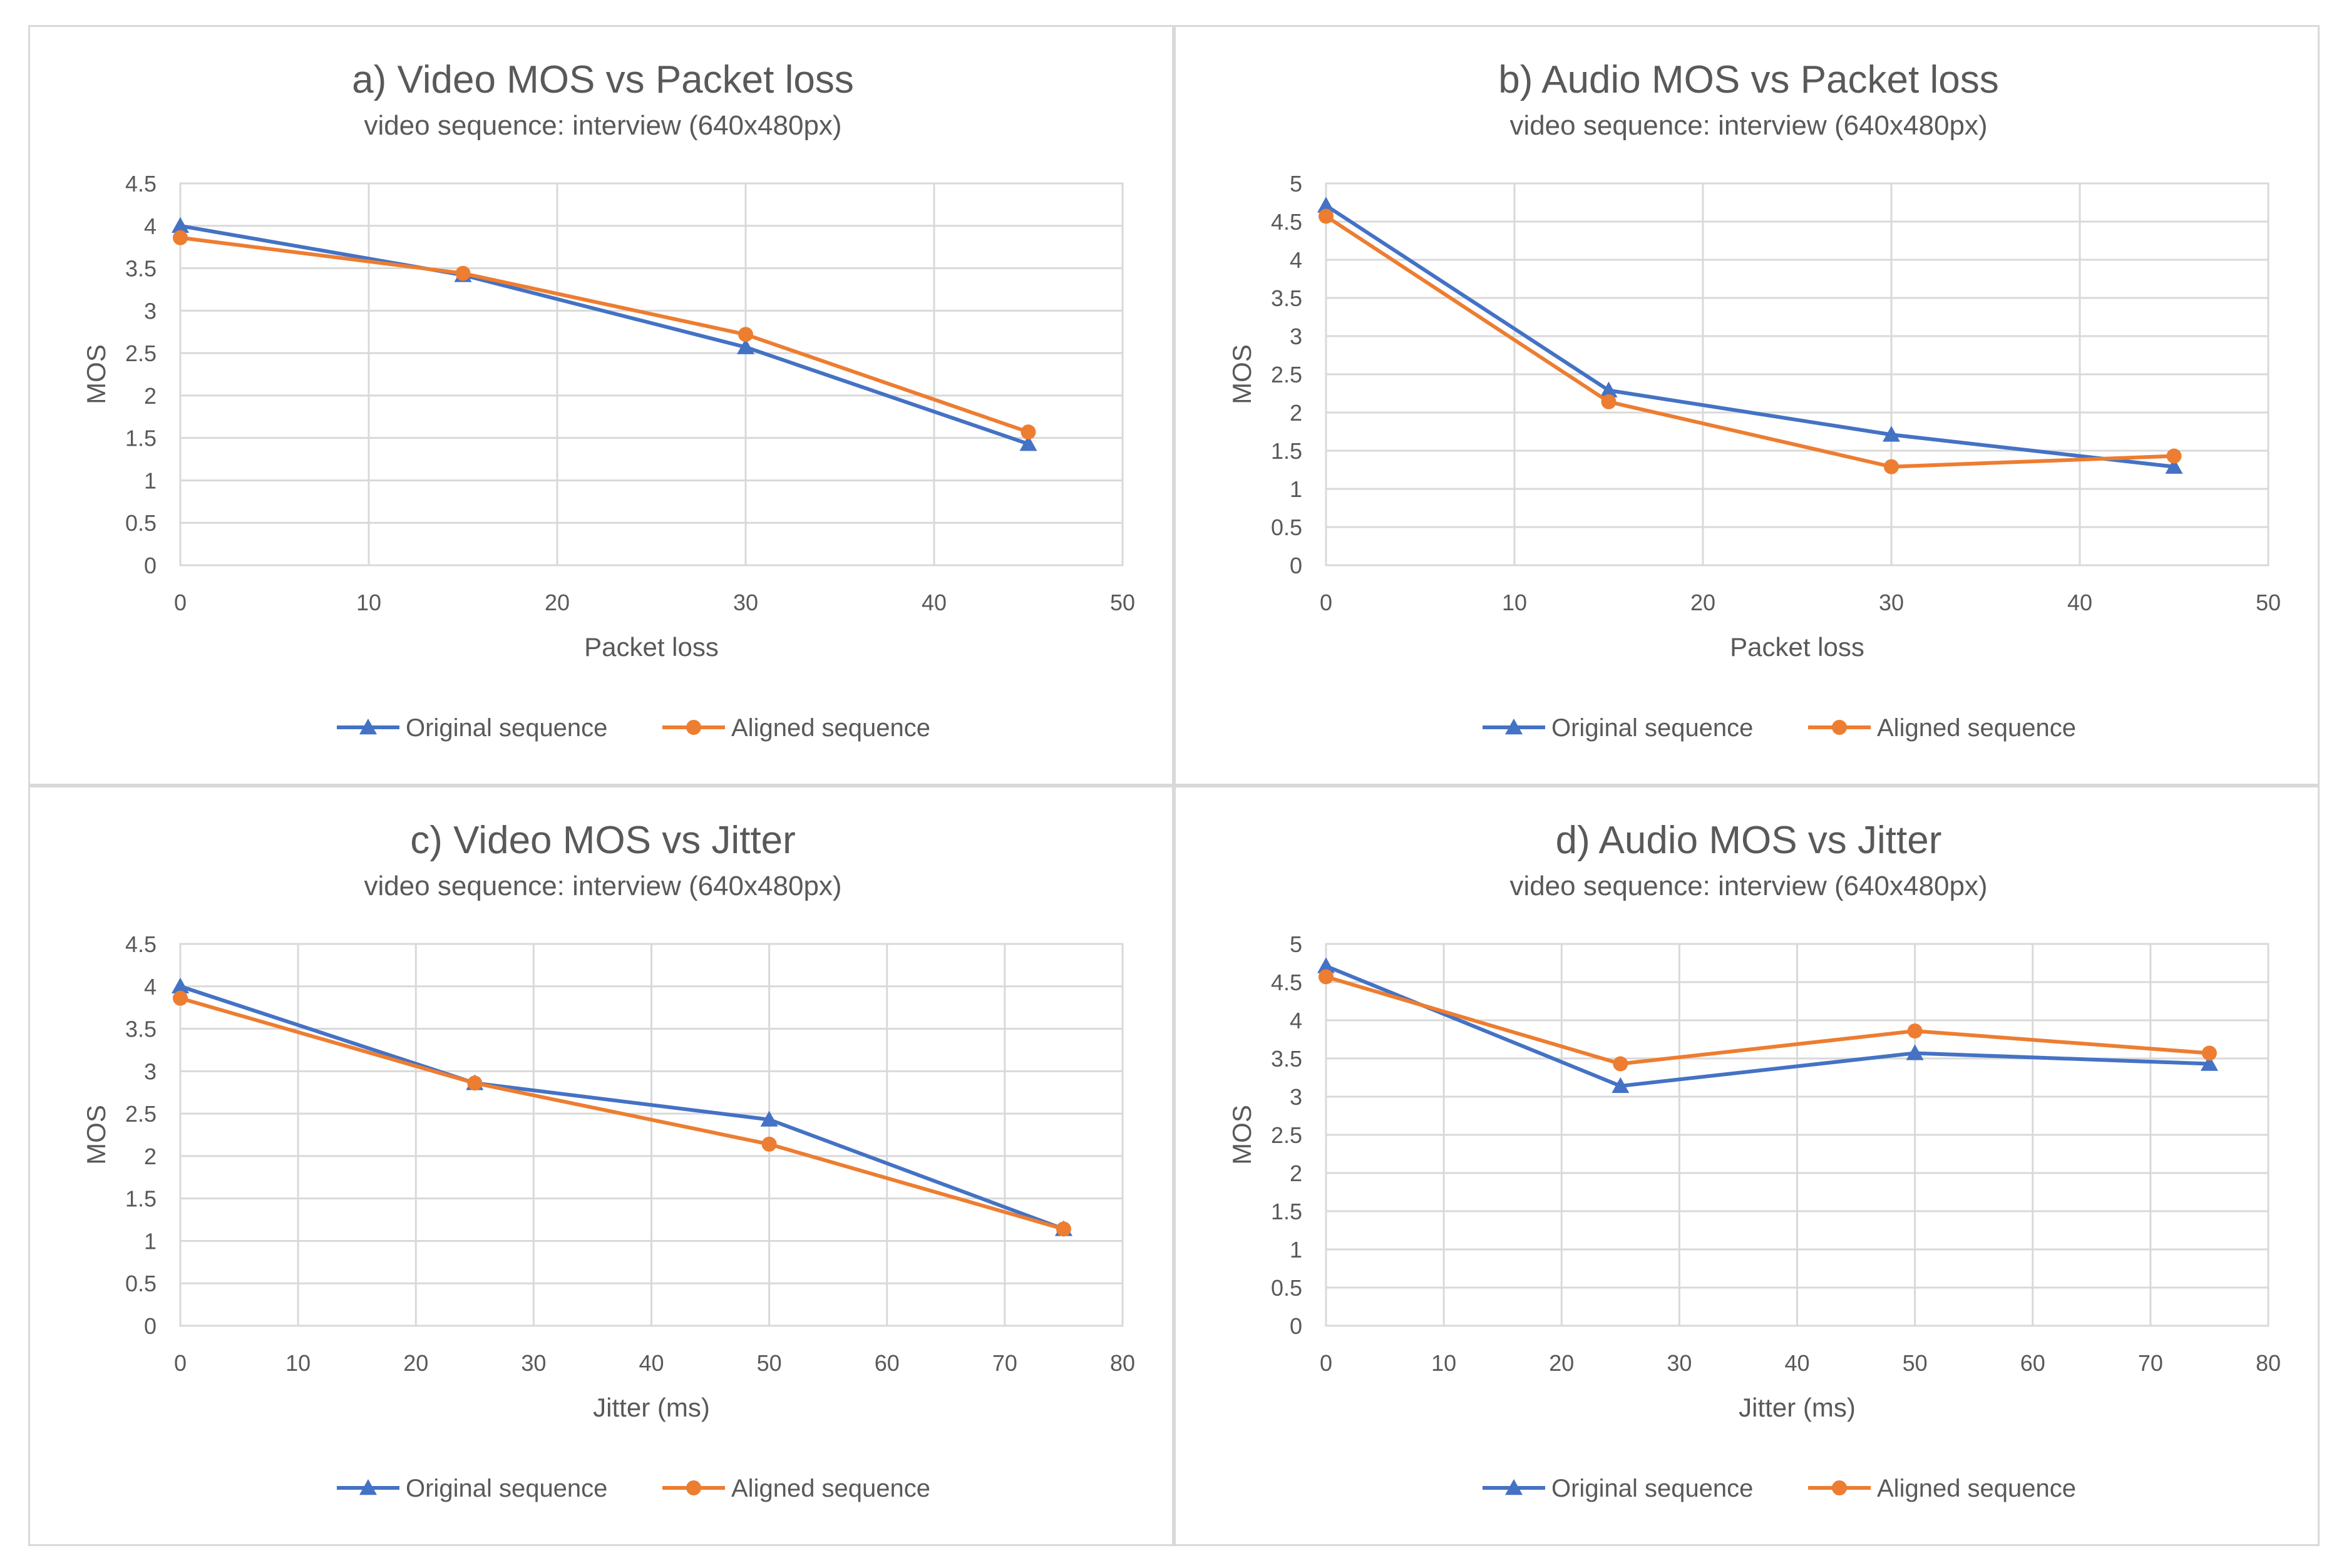  What do you see at coordinates (651, 1363) in the screenshot?
I see `x-tick-label: 40` at bounding box center [651, 1363].